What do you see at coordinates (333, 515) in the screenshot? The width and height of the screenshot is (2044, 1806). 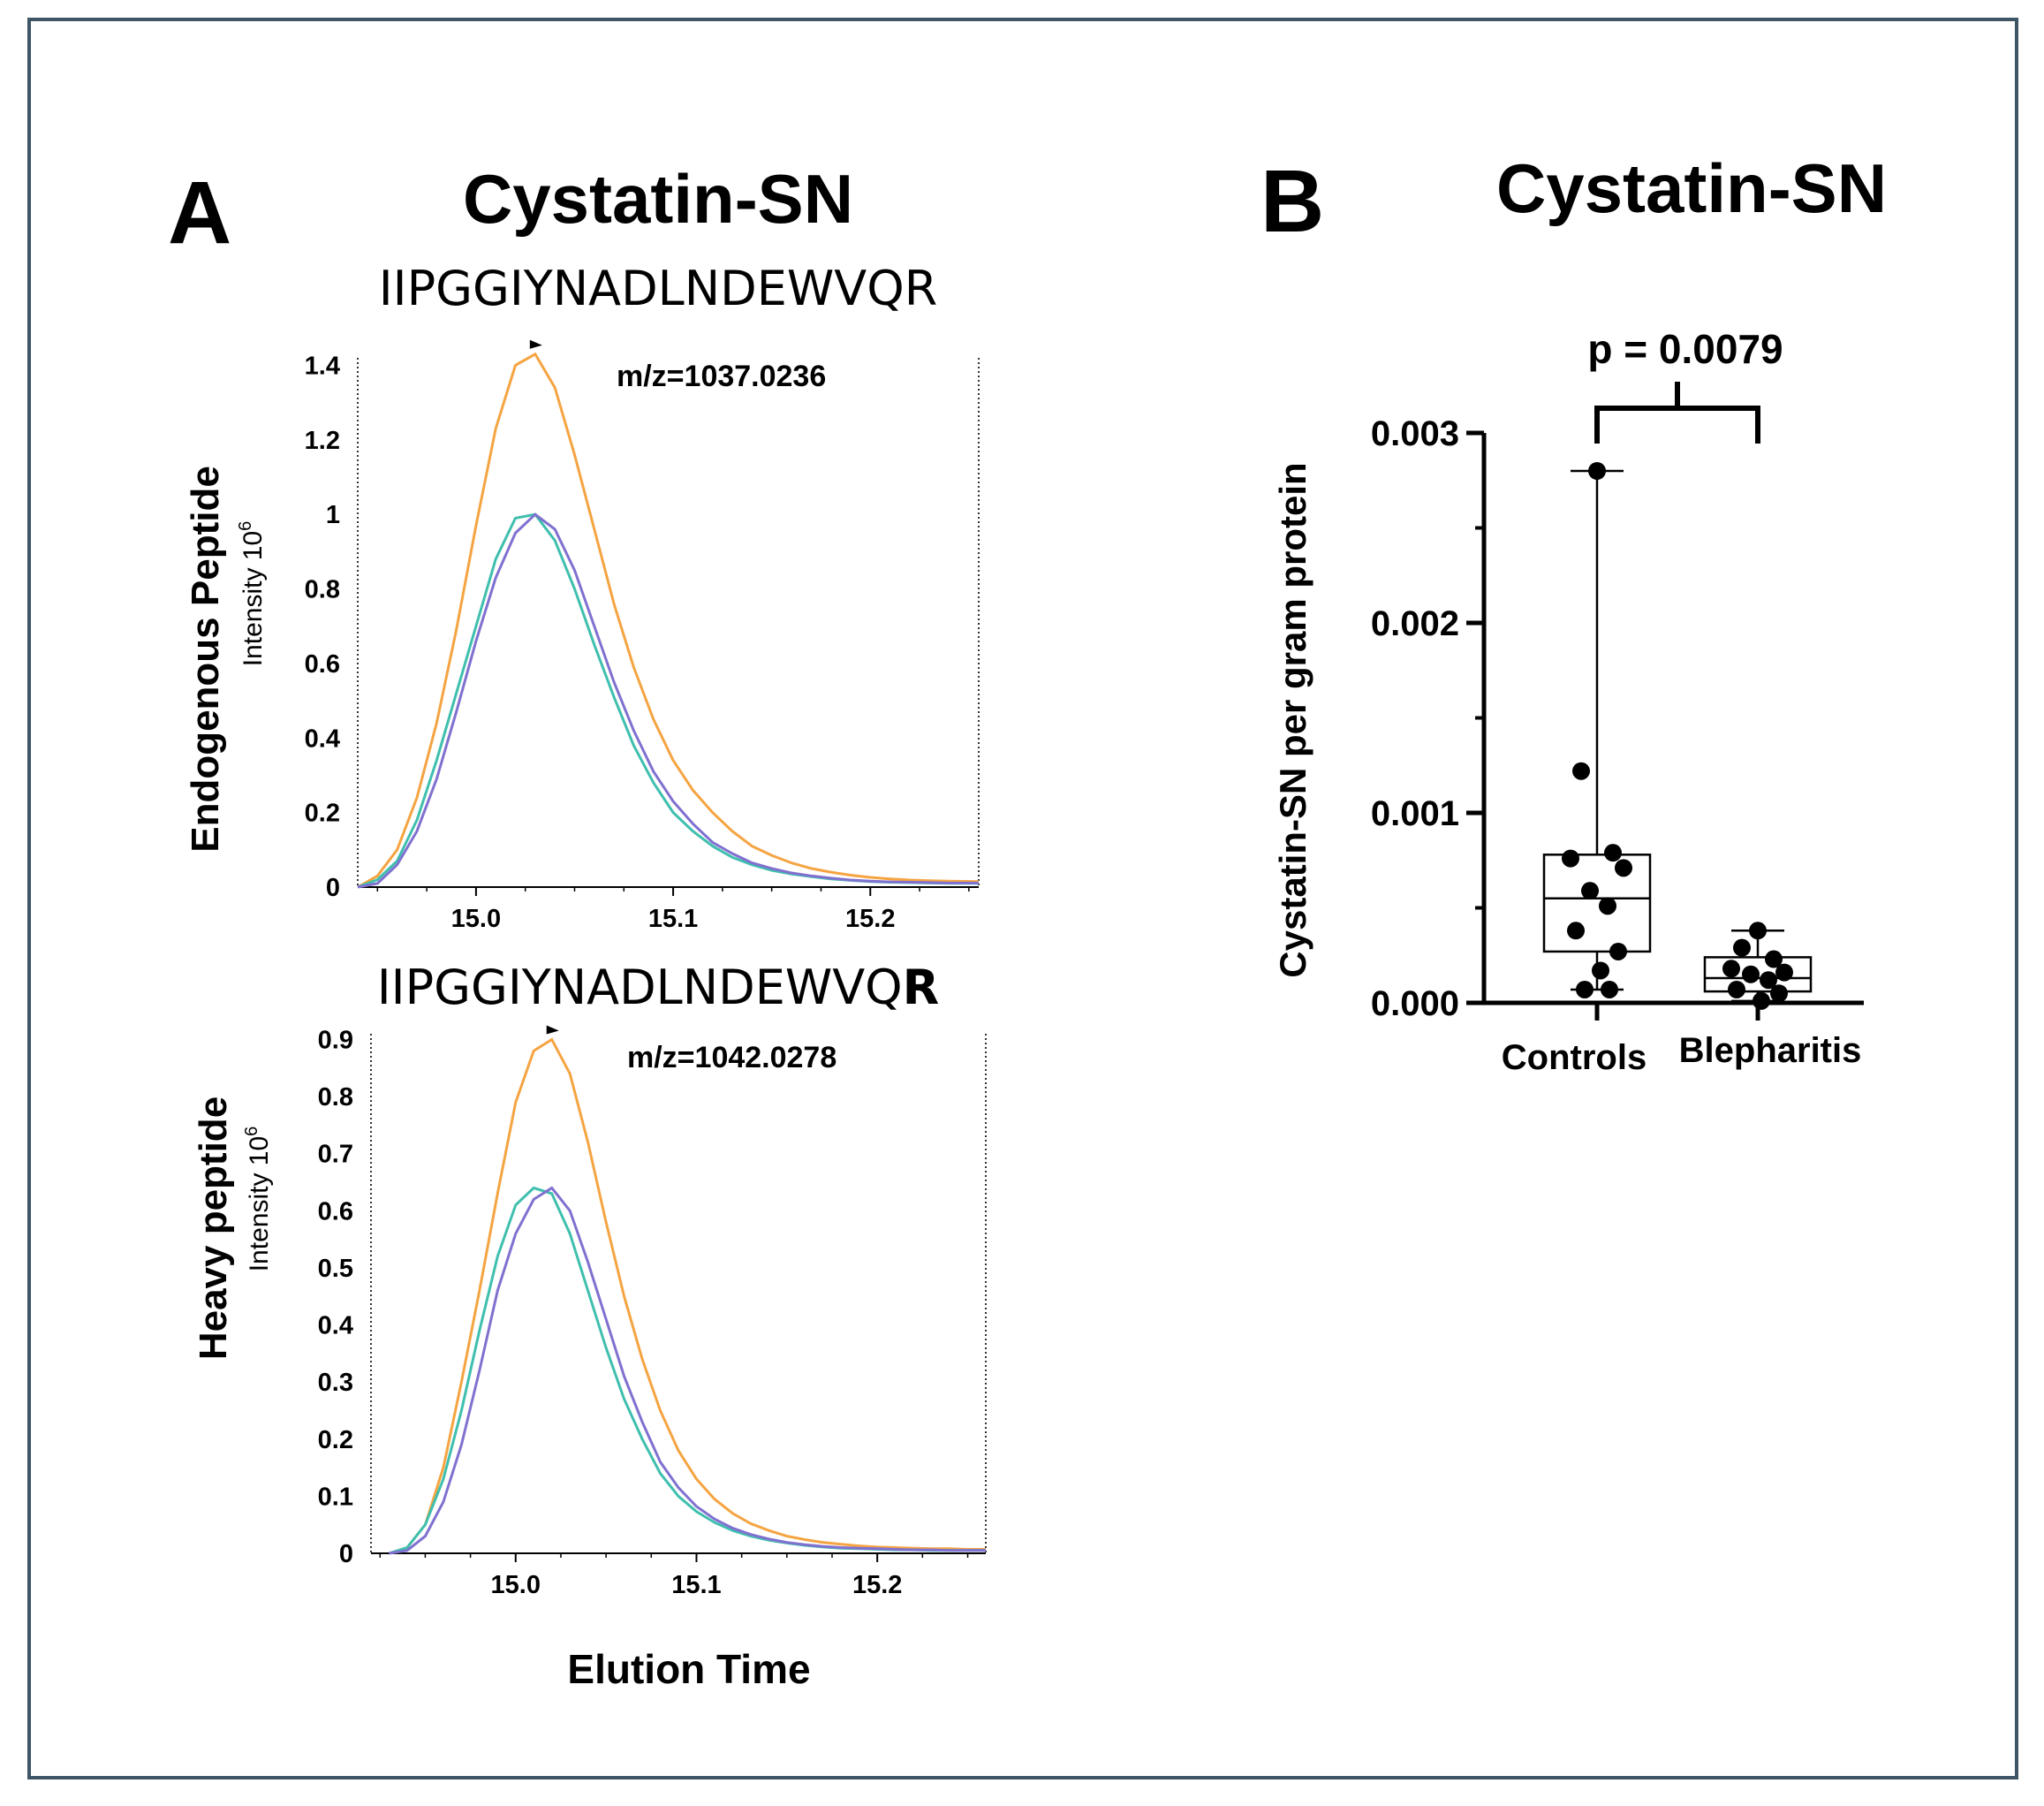 I see `endogenous-ytick-label: 1` at bounding box center [333, 515].